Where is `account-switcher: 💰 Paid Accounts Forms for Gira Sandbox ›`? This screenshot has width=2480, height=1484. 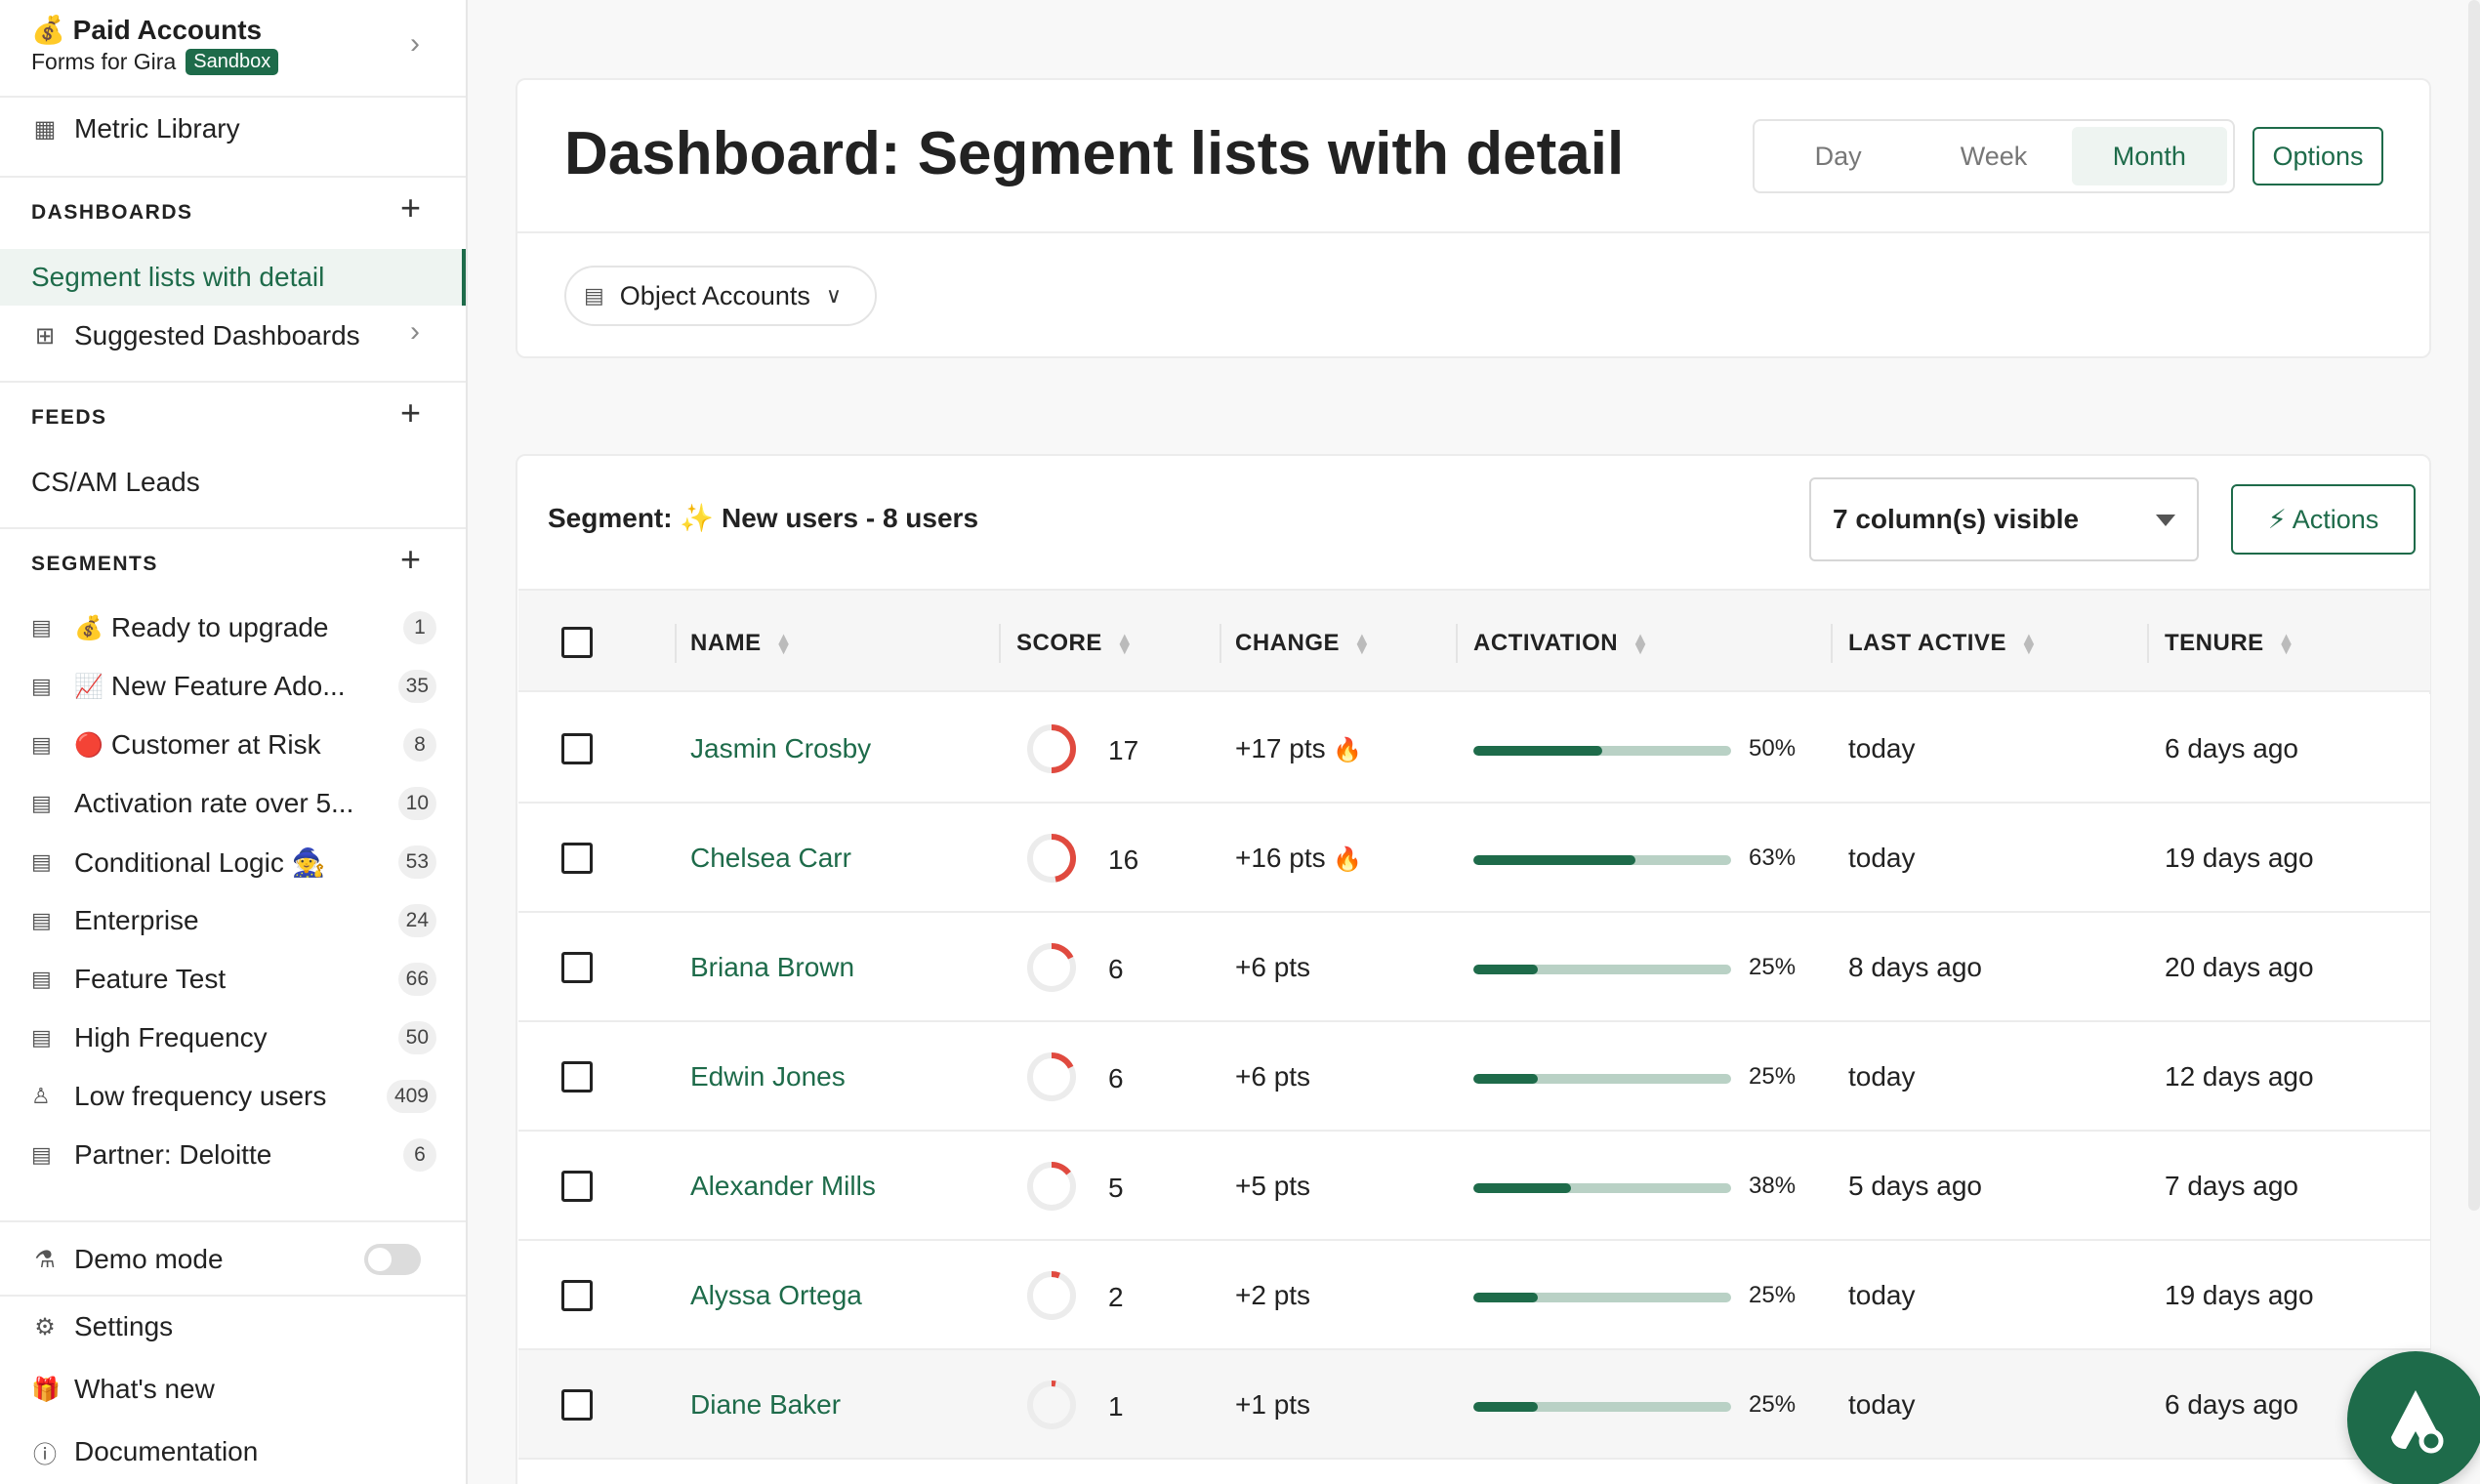 account-switcher: 💰 Paid Accounts Forms for Gira Sandbox › is located at coordinates (233, 49).